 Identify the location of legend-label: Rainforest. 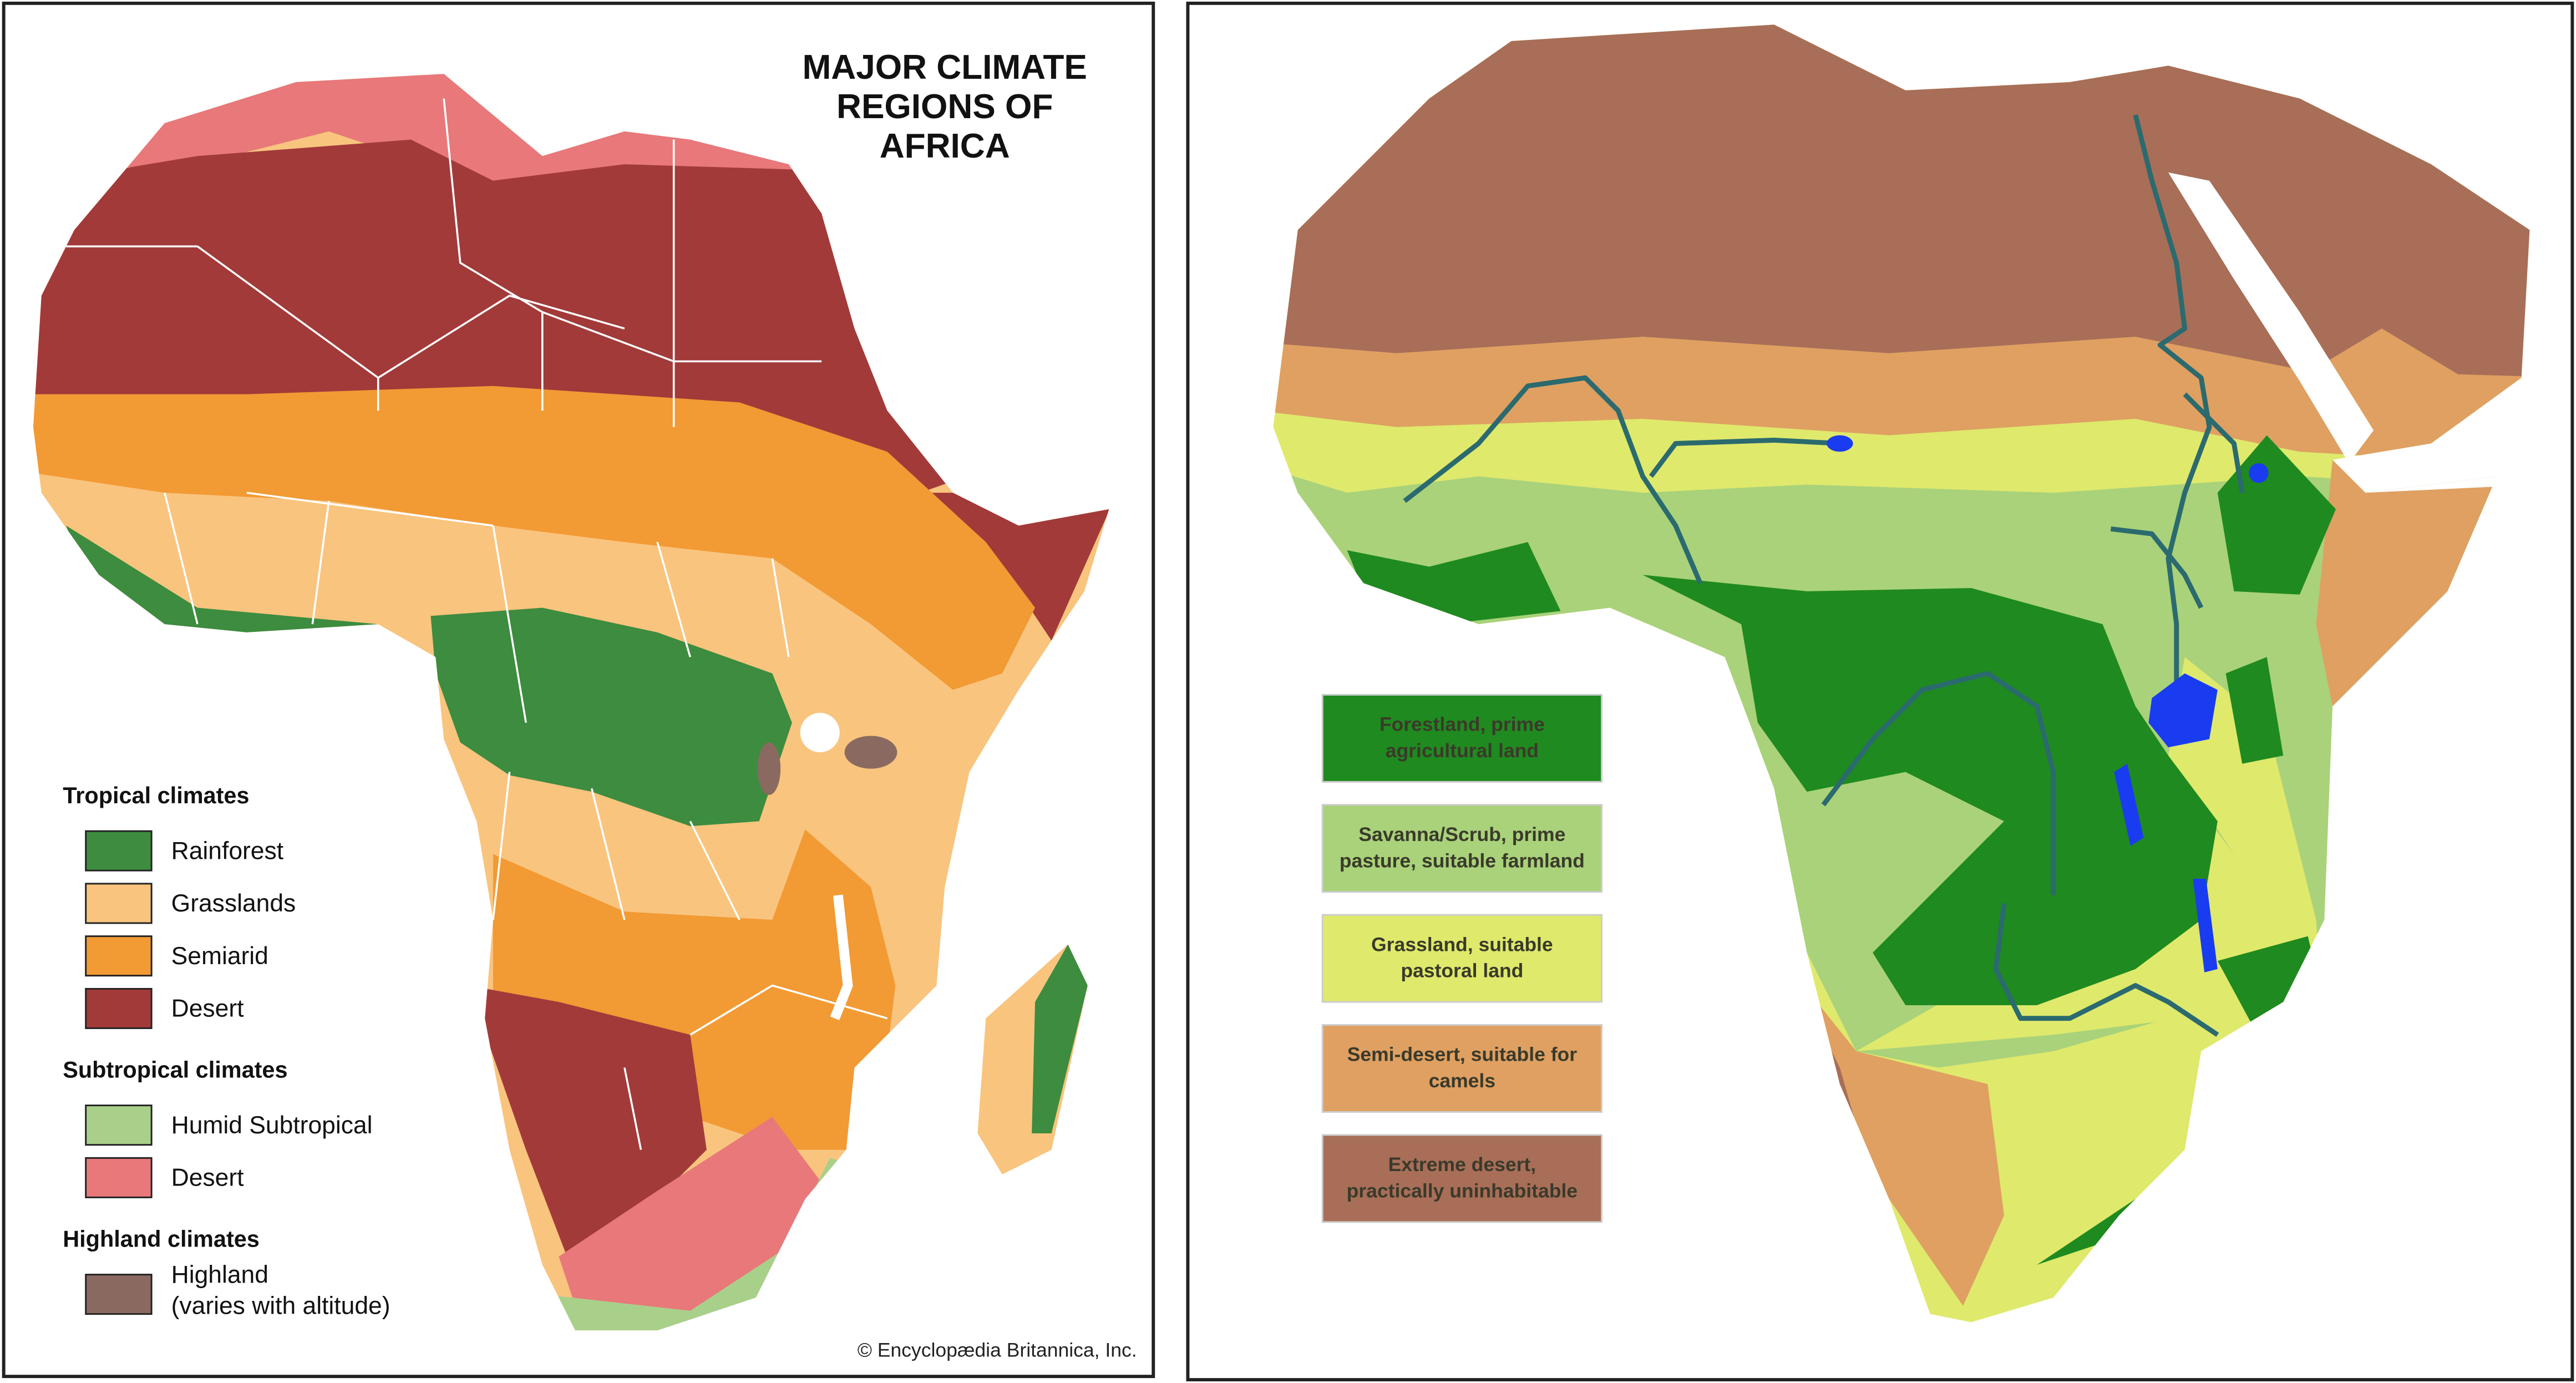
(227, 851).